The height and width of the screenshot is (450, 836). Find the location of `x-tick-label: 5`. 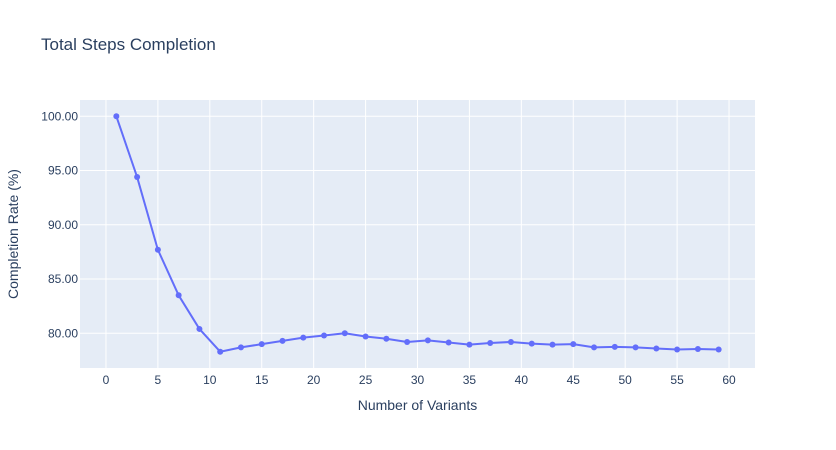

x-tick-label: 5 is located at coordinates (158, 380).